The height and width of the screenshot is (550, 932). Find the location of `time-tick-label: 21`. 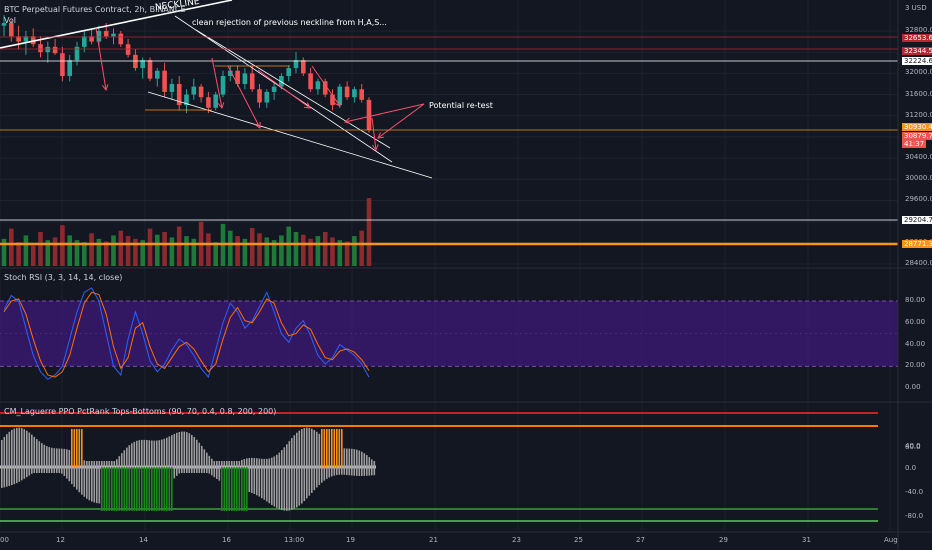

time-tick-label: 21 is located at coordinates (433, 540).